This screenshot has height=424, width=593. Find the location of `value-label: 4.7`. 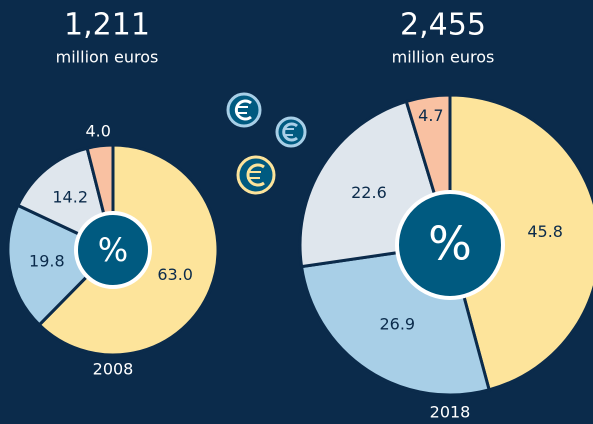

value-label: 4.7 is located at coordinates (430, 115).